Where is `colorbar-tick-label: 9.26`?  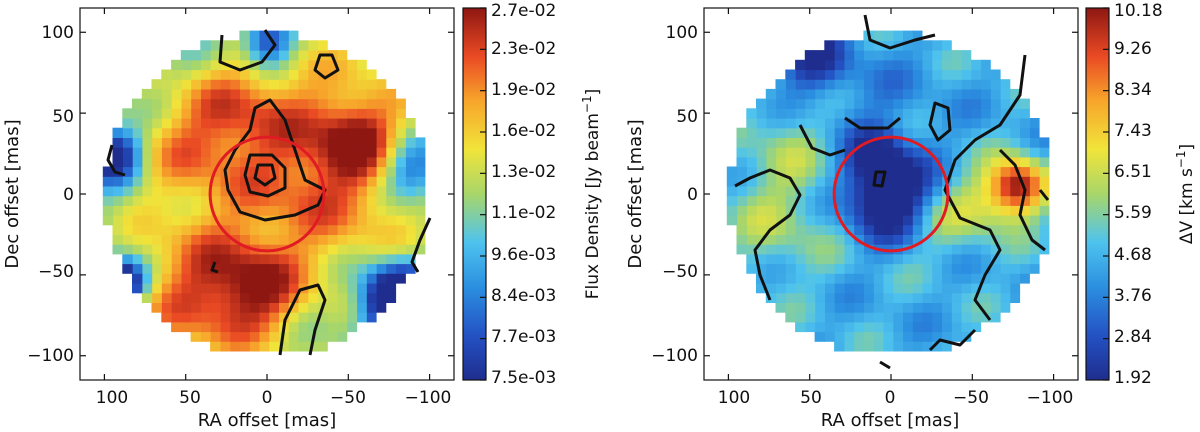 colorbar-tick-label: 9.26 is located at coordinates (1133, 49).